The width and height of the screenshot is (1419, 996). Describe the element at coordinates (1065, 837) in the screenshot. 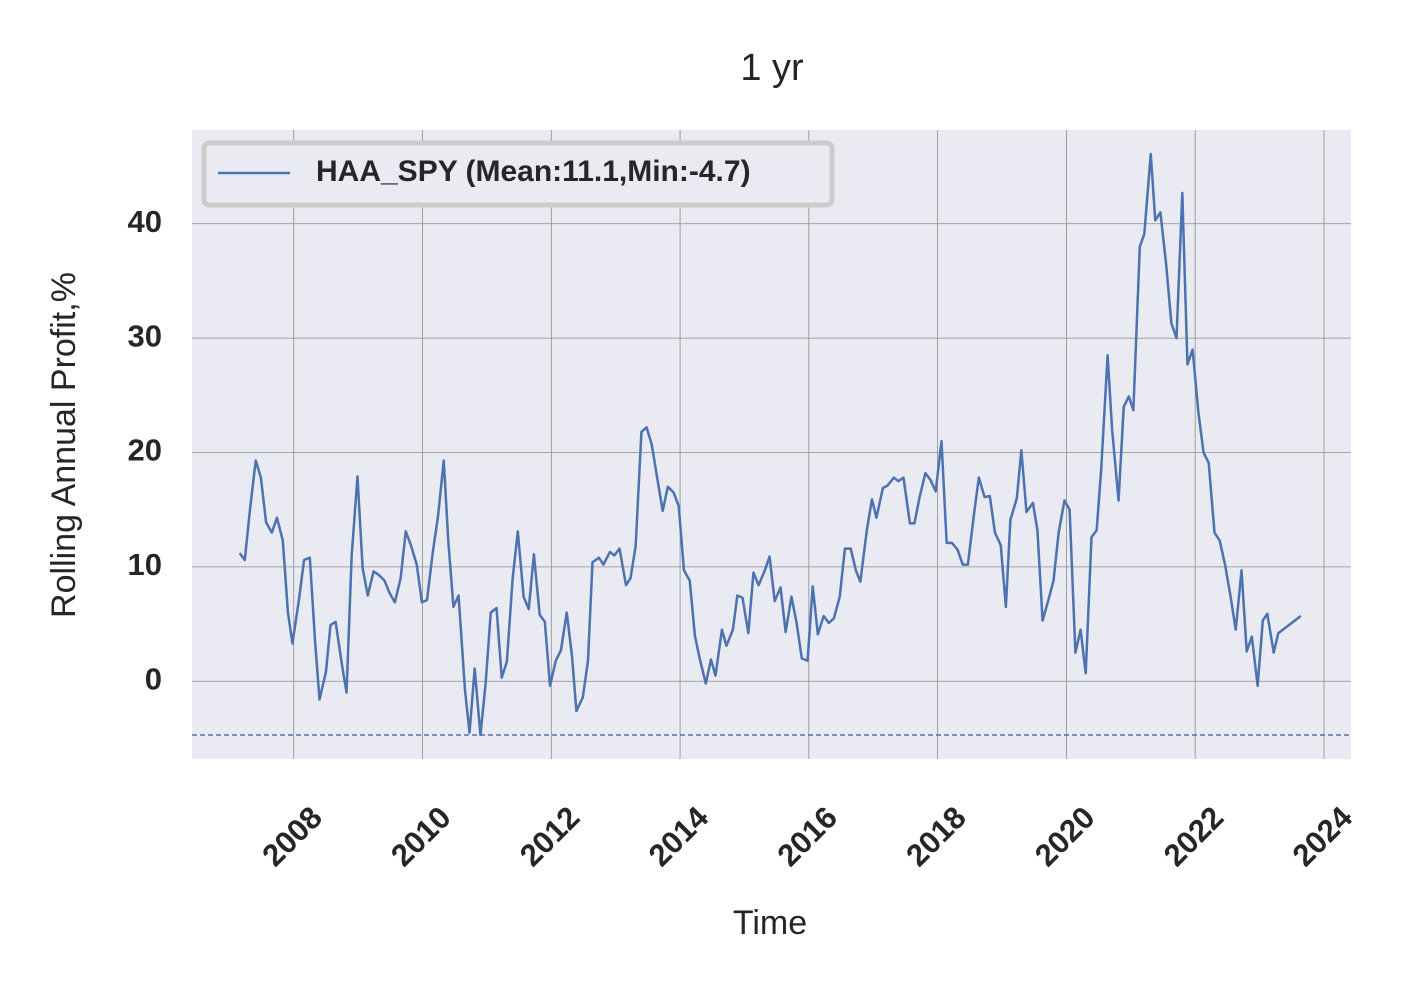

I see `x-tick-label: 2020` at that location.